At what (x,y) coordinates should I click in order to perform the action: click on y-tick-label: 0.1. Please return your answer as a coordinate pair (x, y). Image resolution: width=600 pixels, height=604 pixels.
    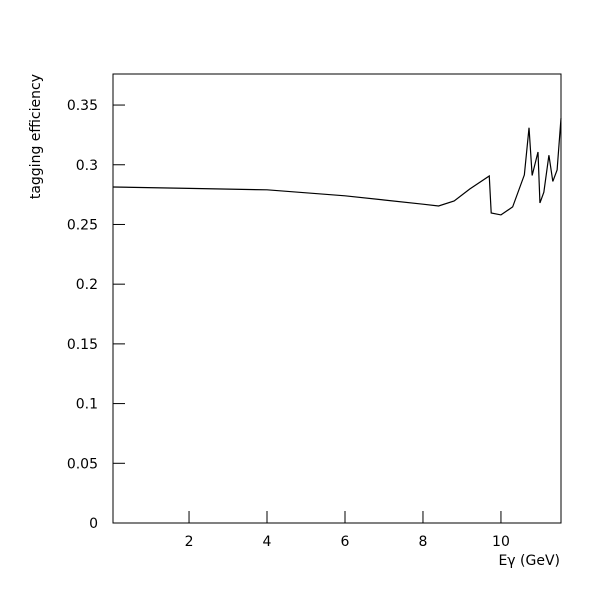
    Looking at the image, I should click on (87, 405).